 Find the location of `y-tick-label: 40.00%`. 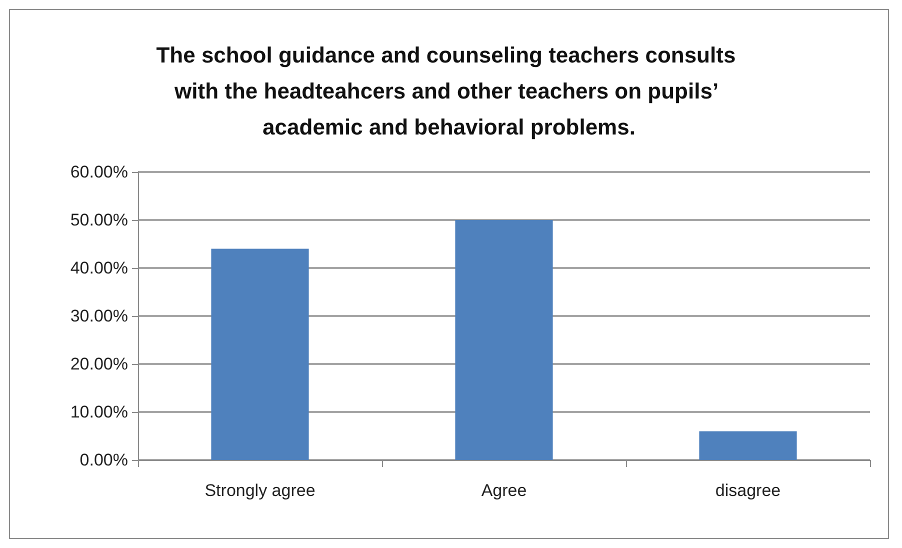

y-tick-label: 40.00% is located at coordinates (99, 268).